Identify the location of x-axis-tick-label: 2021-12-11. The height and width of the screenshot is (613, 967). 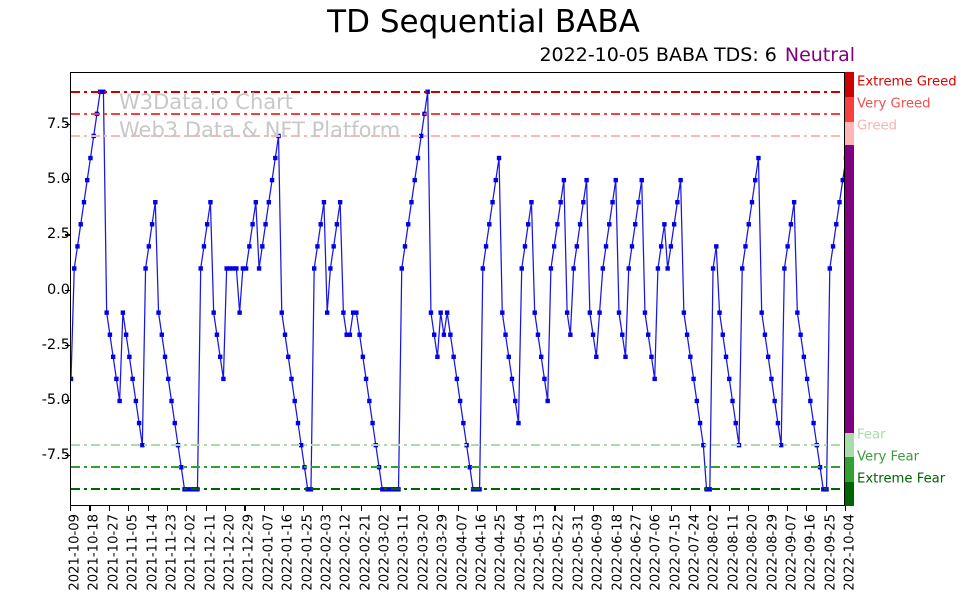
(211, 552).